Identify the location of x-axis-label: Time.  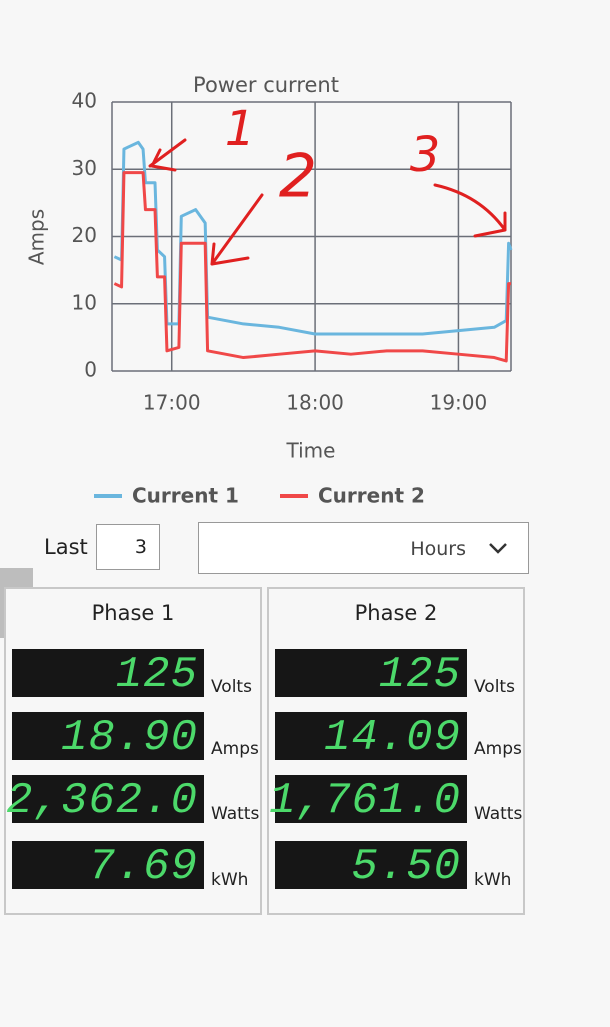
(311, 451).